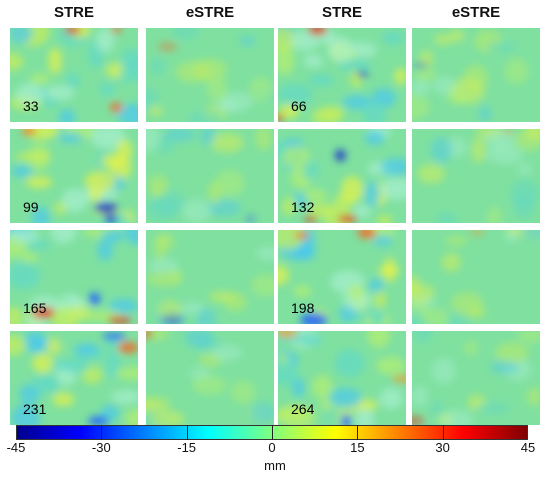  What do you see at coordinates (210, 12) in the screenshot?
I see `column-title-2: eSTRE` at bounding box center [210, 12].